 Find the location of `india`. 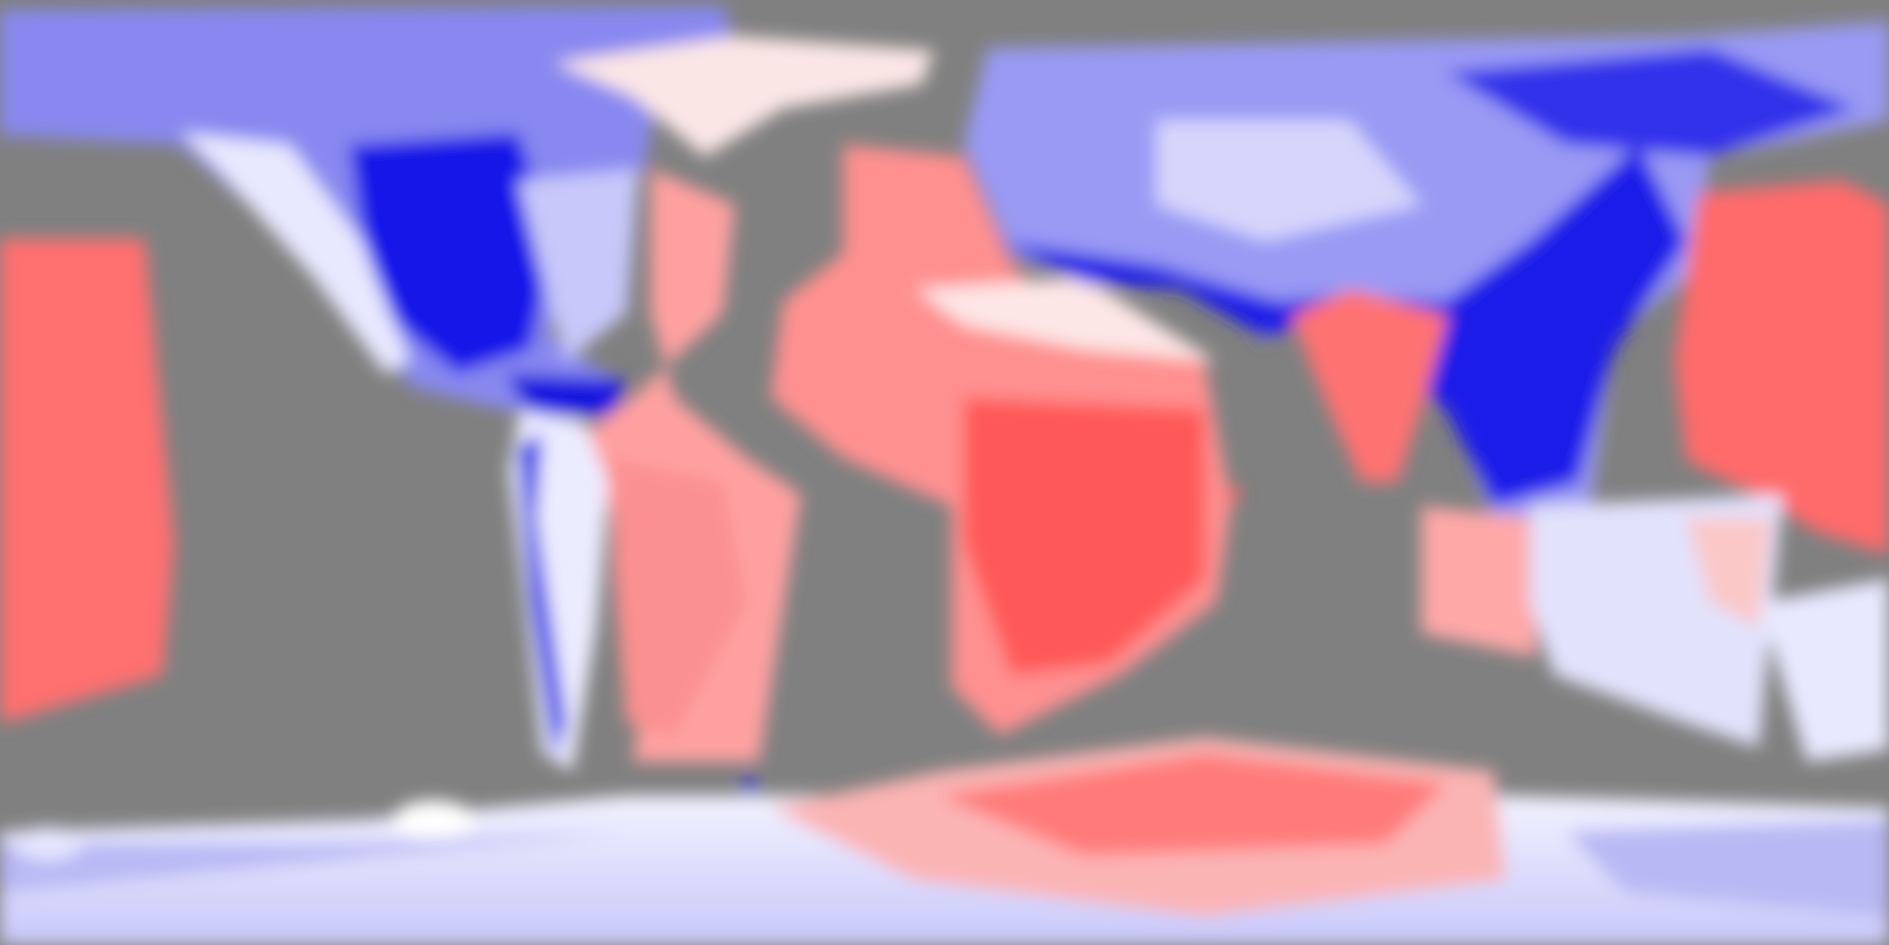

india is located at coordinates (1370, 386).